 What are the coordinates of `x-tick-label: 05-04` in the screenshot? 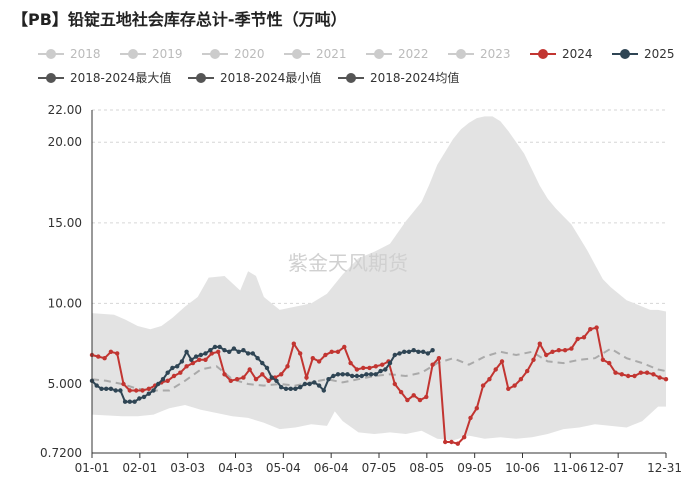 It's located at (283, 468).